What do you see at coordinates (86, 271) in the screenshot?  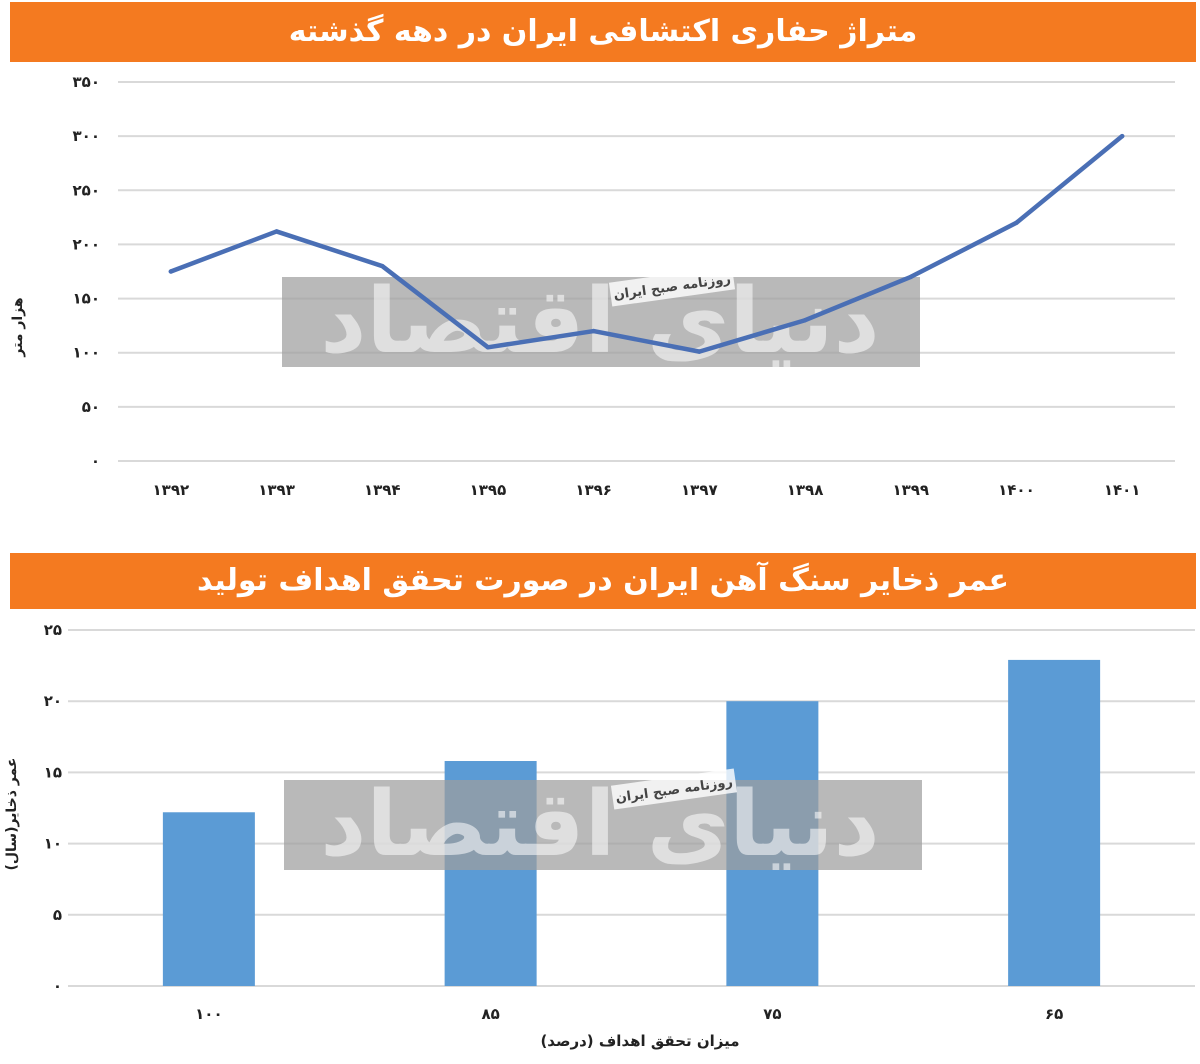 I see `line-chart-y-axis: ۰ ۵۰ ۱۰۰ ۱۵۰ ۲۰۰ ۲۵۰ ۳۰۰ ۳۵۰` at bounding box center [86, 271].